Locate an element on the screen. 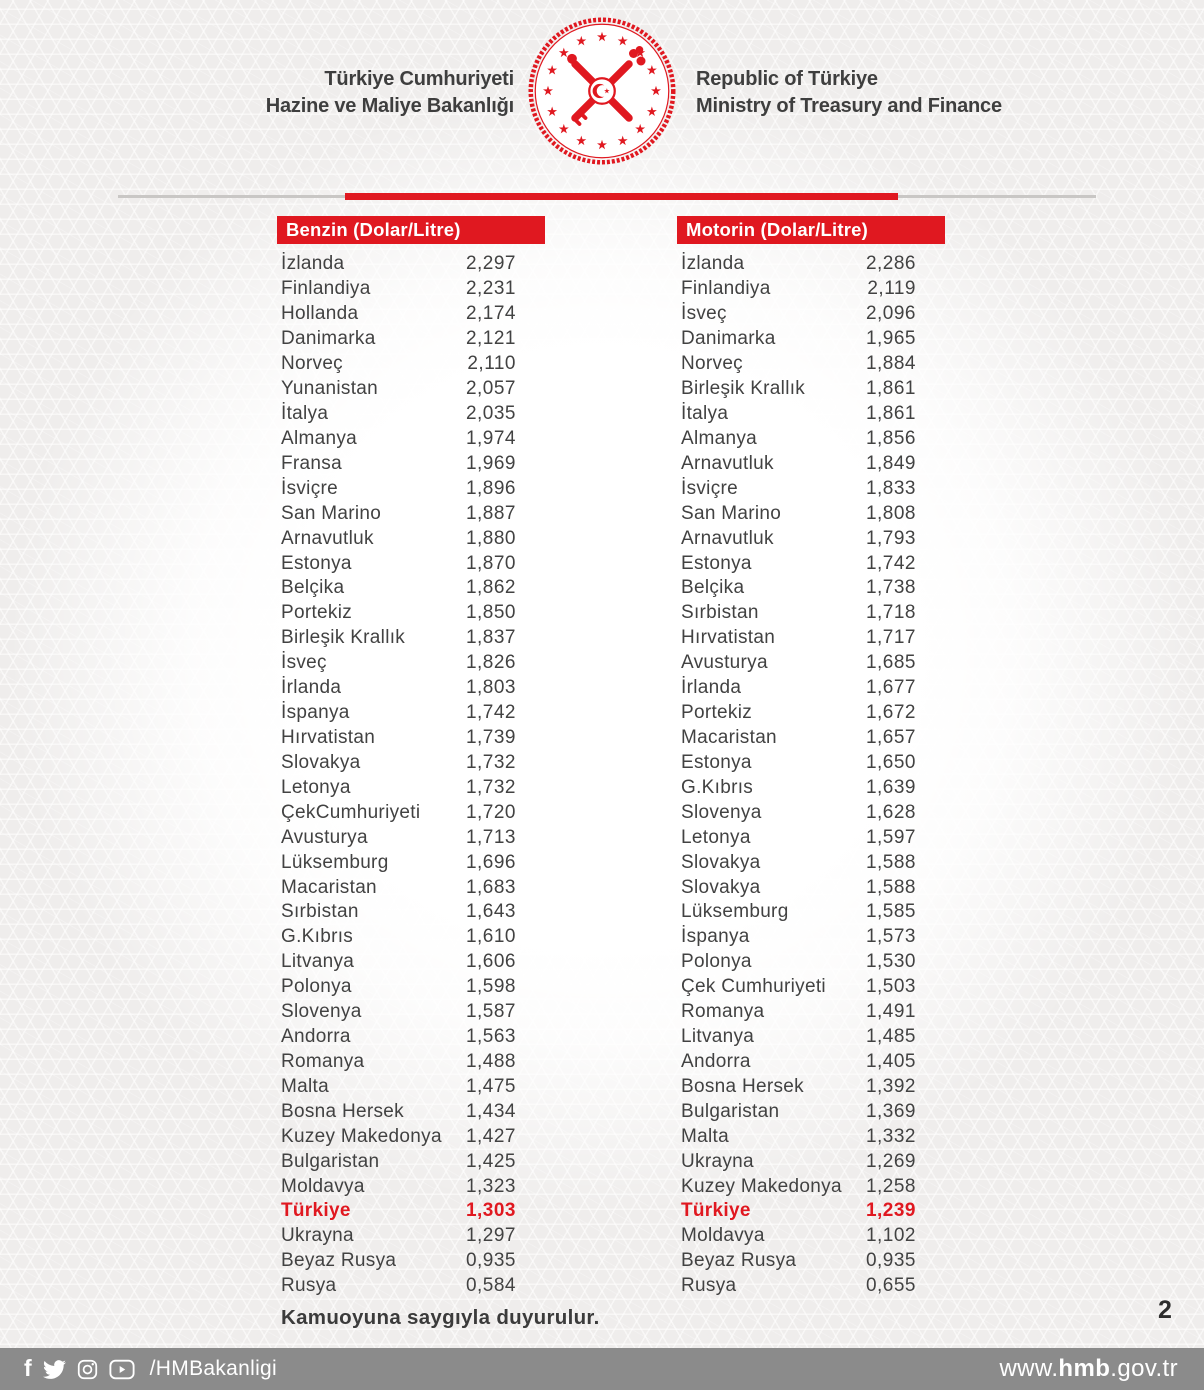 The width and height of the screenshot is (1204, 1390). footer-bar: f /HMBakanligi www.hmb.gov.tr is located at coordinates (602, 1369).